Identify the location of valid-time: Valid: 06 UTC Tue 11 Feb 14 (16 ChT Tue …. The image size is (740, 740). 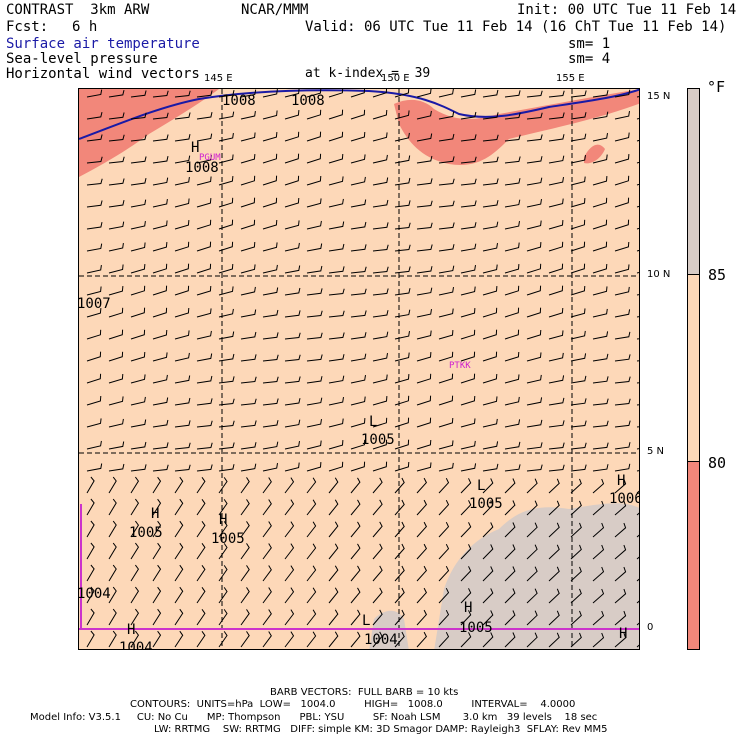
(516, 27).